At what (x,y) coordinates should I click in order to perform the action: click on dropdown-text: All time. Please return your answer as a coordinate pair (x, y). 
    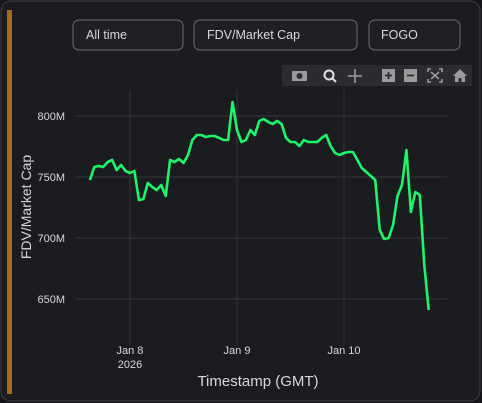
    Looking at the image, I should click on (106, 35).